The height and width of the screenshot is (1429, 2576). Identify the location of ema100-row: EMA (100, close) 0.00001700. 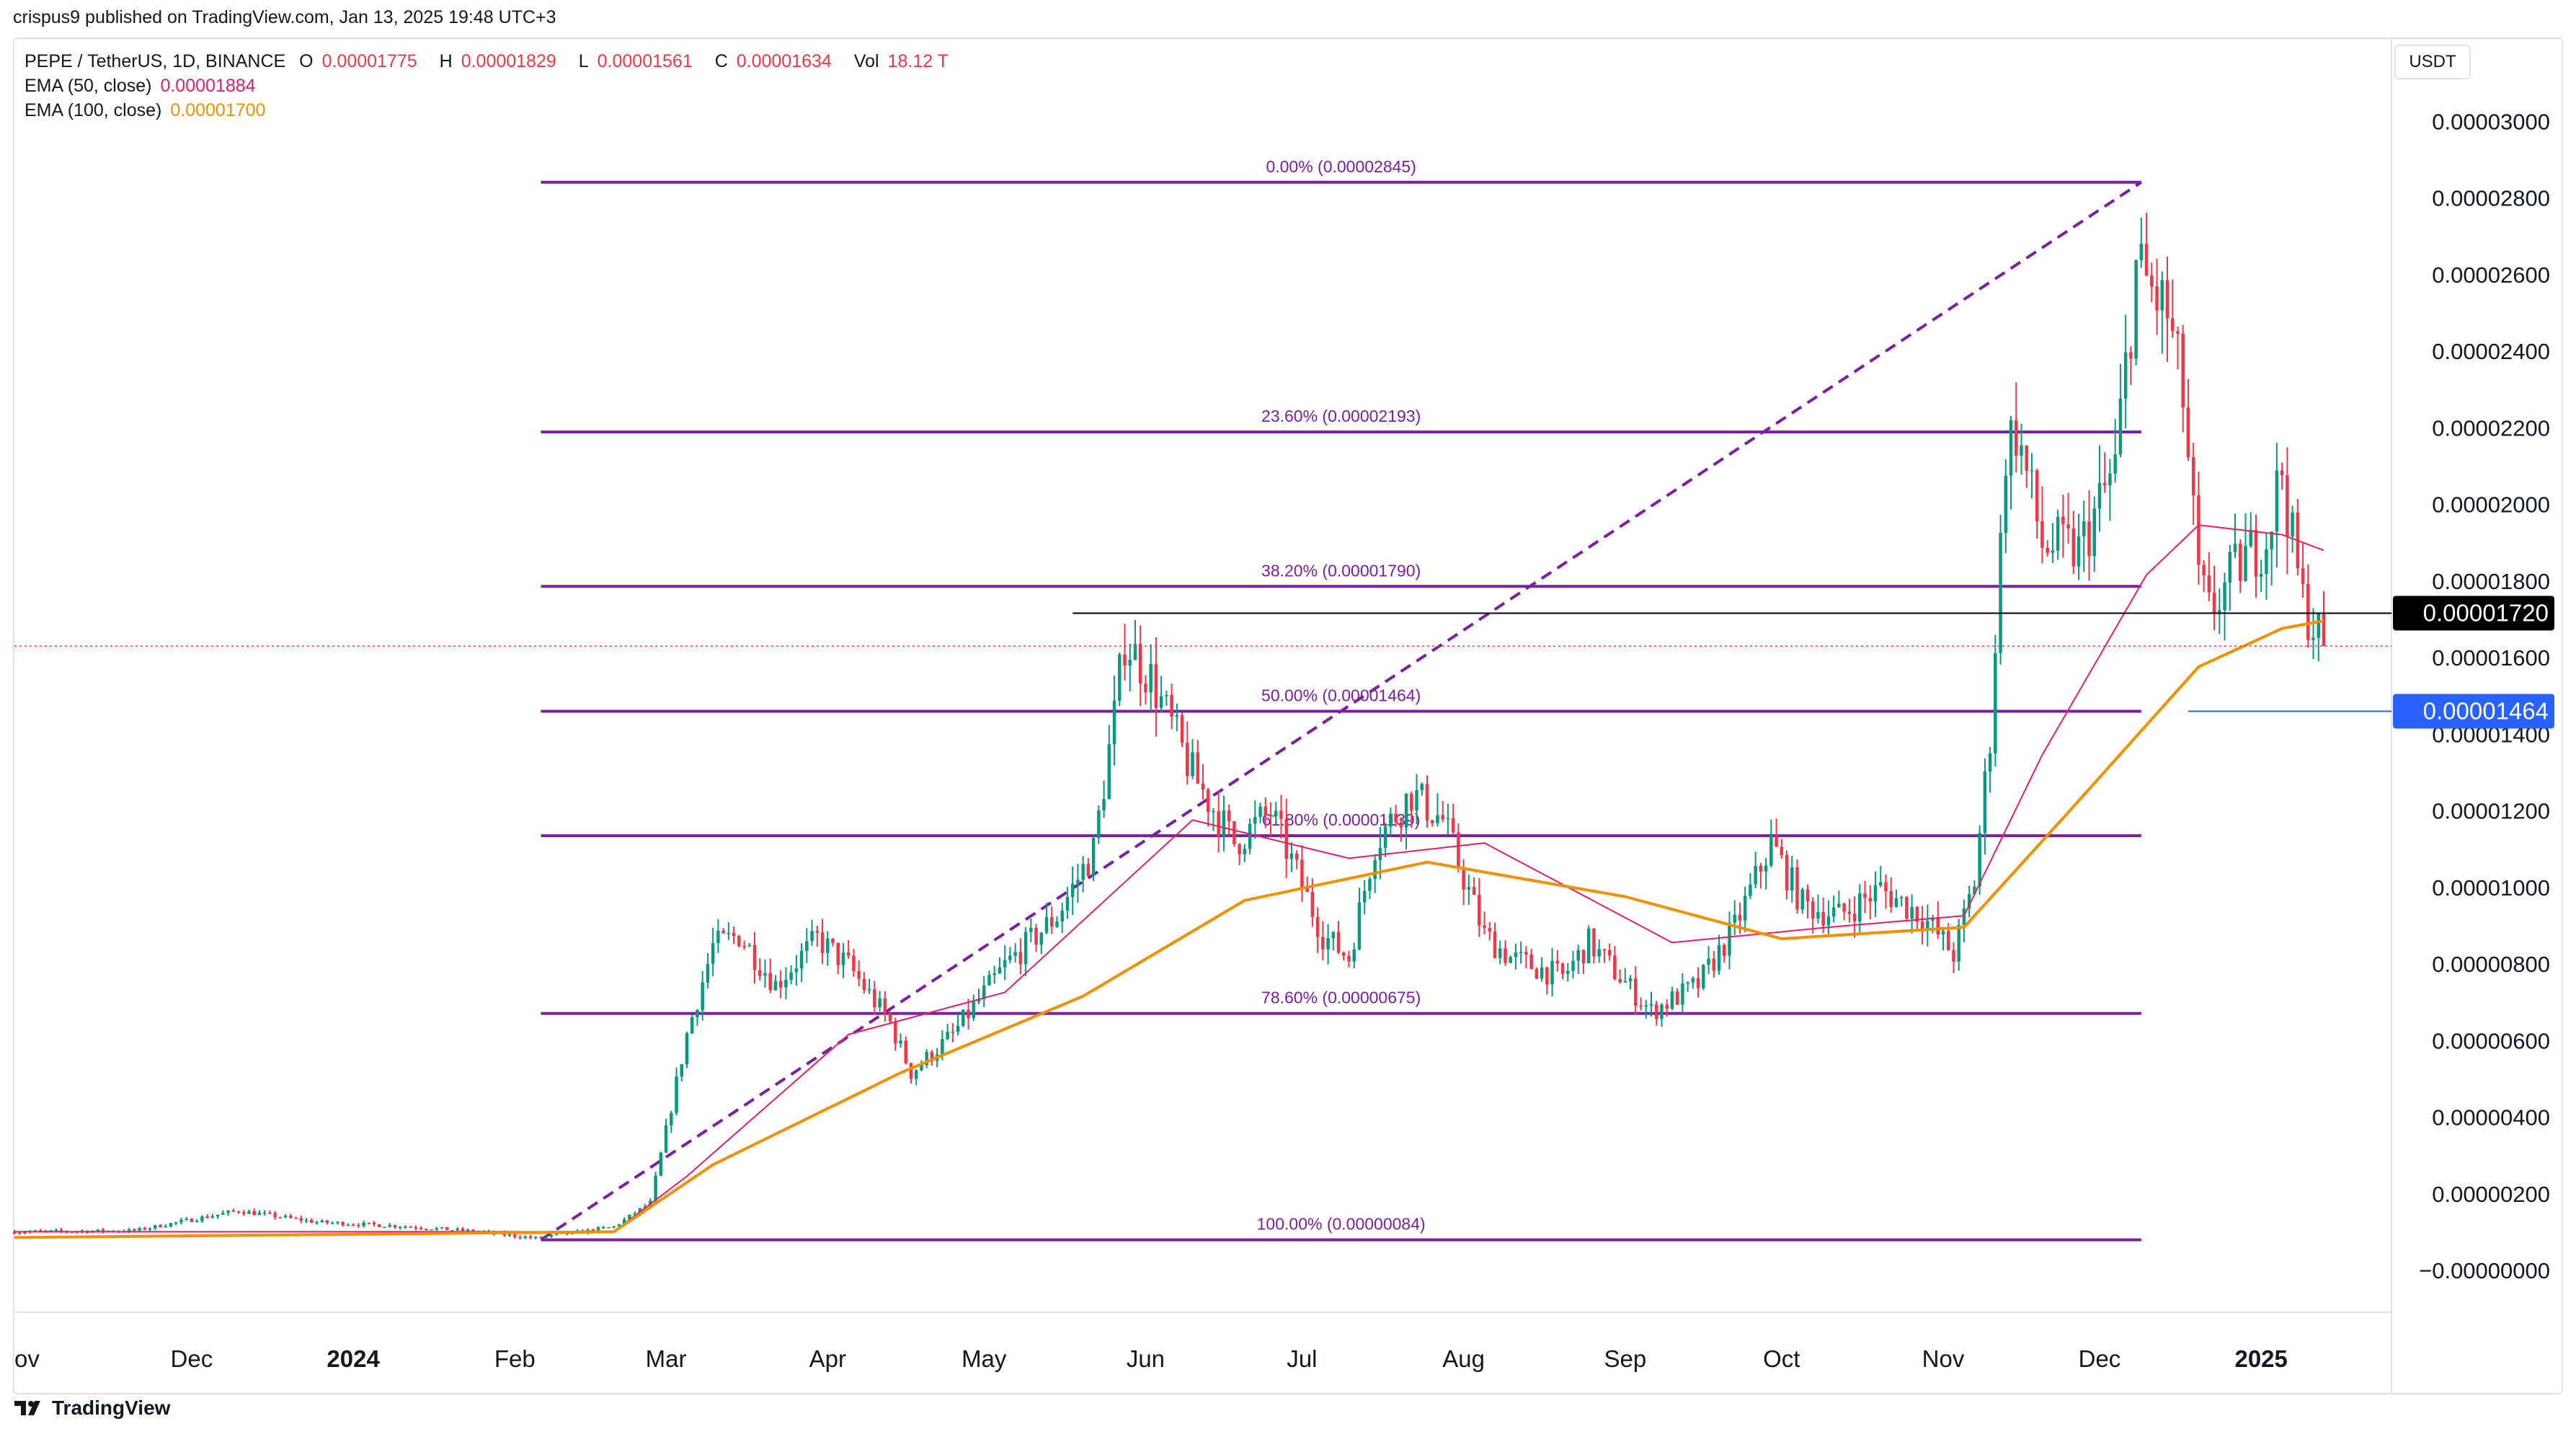
(495, 111).